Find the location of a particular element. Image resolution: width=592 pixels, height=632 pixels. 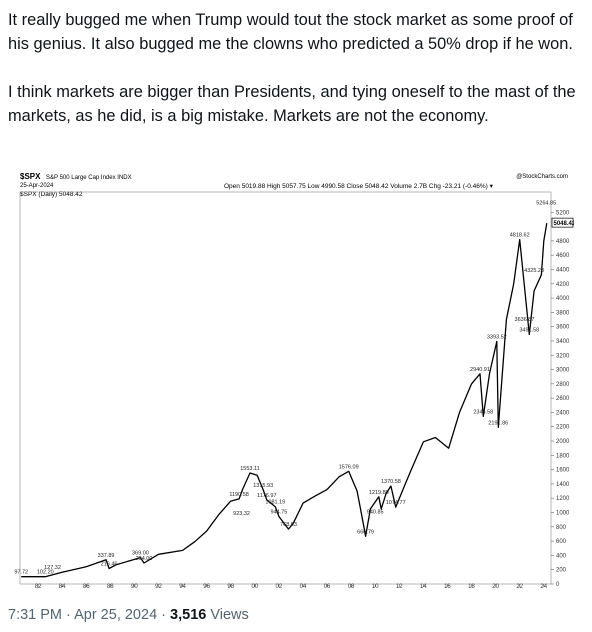

y-tick-label: 3000 is located at coordinates (563, 371).